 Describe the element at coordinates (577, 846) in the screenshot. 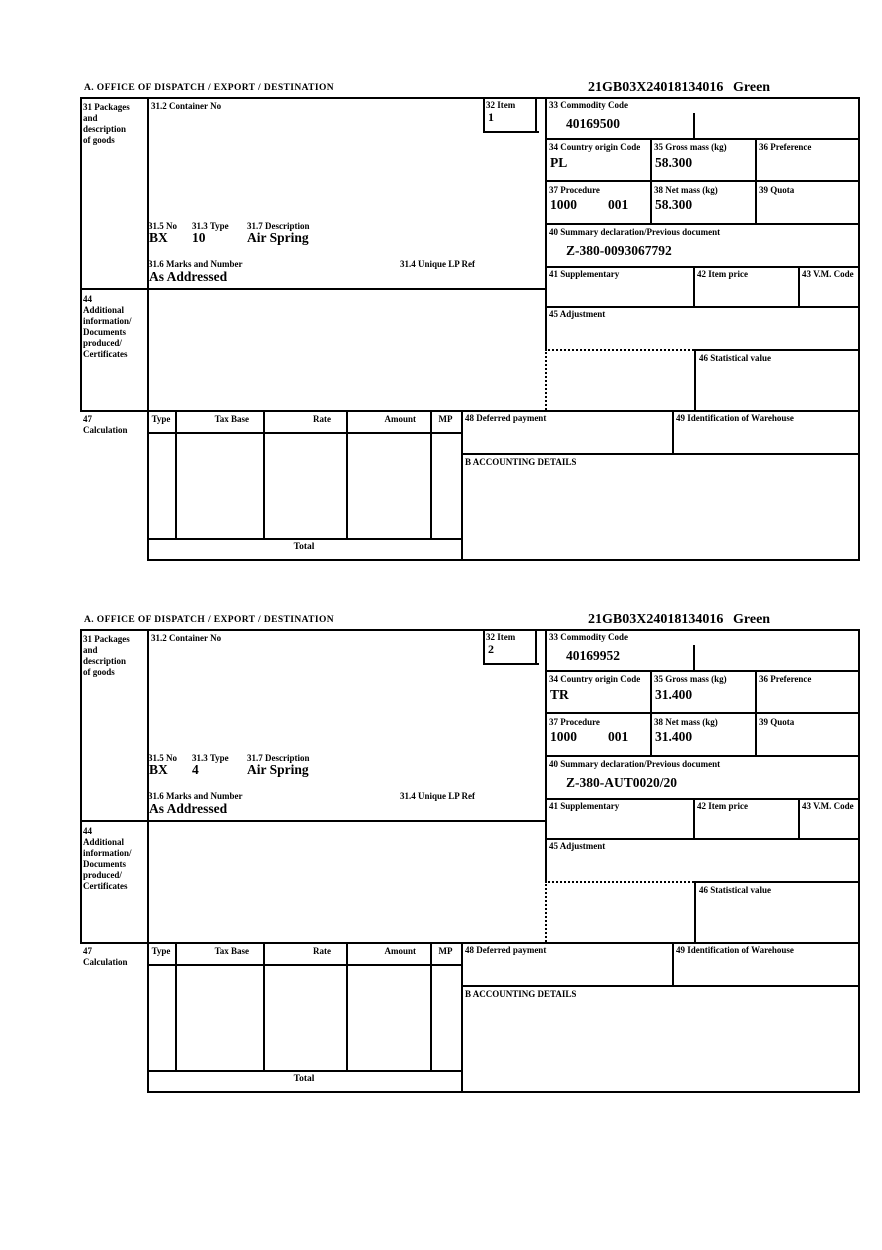

I see `box45-label: 45 Adjustment` at that location.